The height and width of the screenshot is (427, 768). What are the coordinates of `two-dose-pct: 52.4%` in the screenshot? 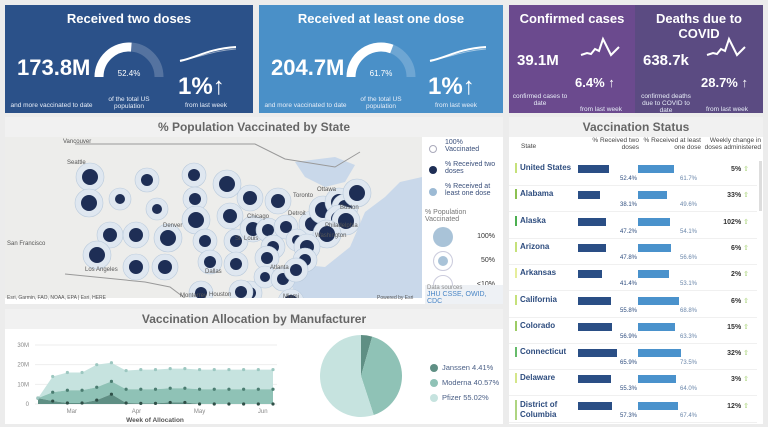 It's located at (628, 179).